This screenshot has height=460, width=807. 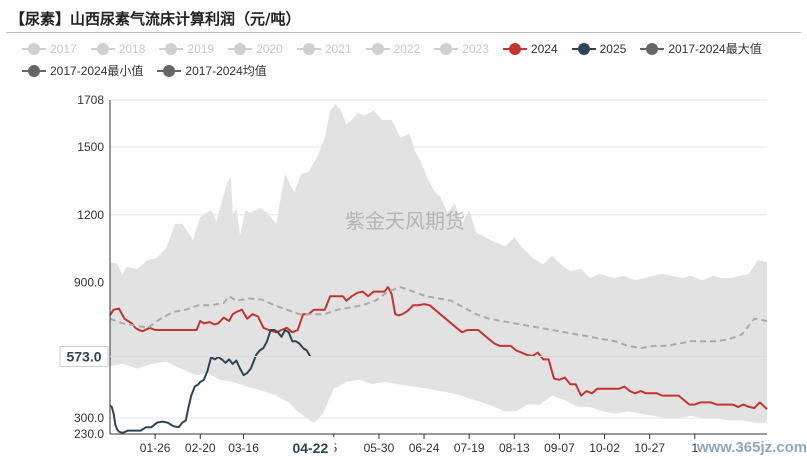 I want to click on legend-item-5: 2022, so click(x=393, y=49).